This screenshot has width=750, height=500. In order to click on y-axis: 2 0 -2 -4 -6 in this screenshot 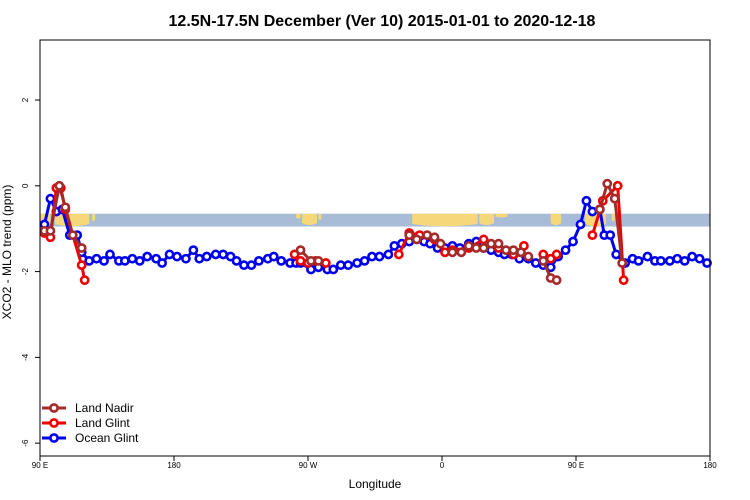, I will do `click(30, 272)`.